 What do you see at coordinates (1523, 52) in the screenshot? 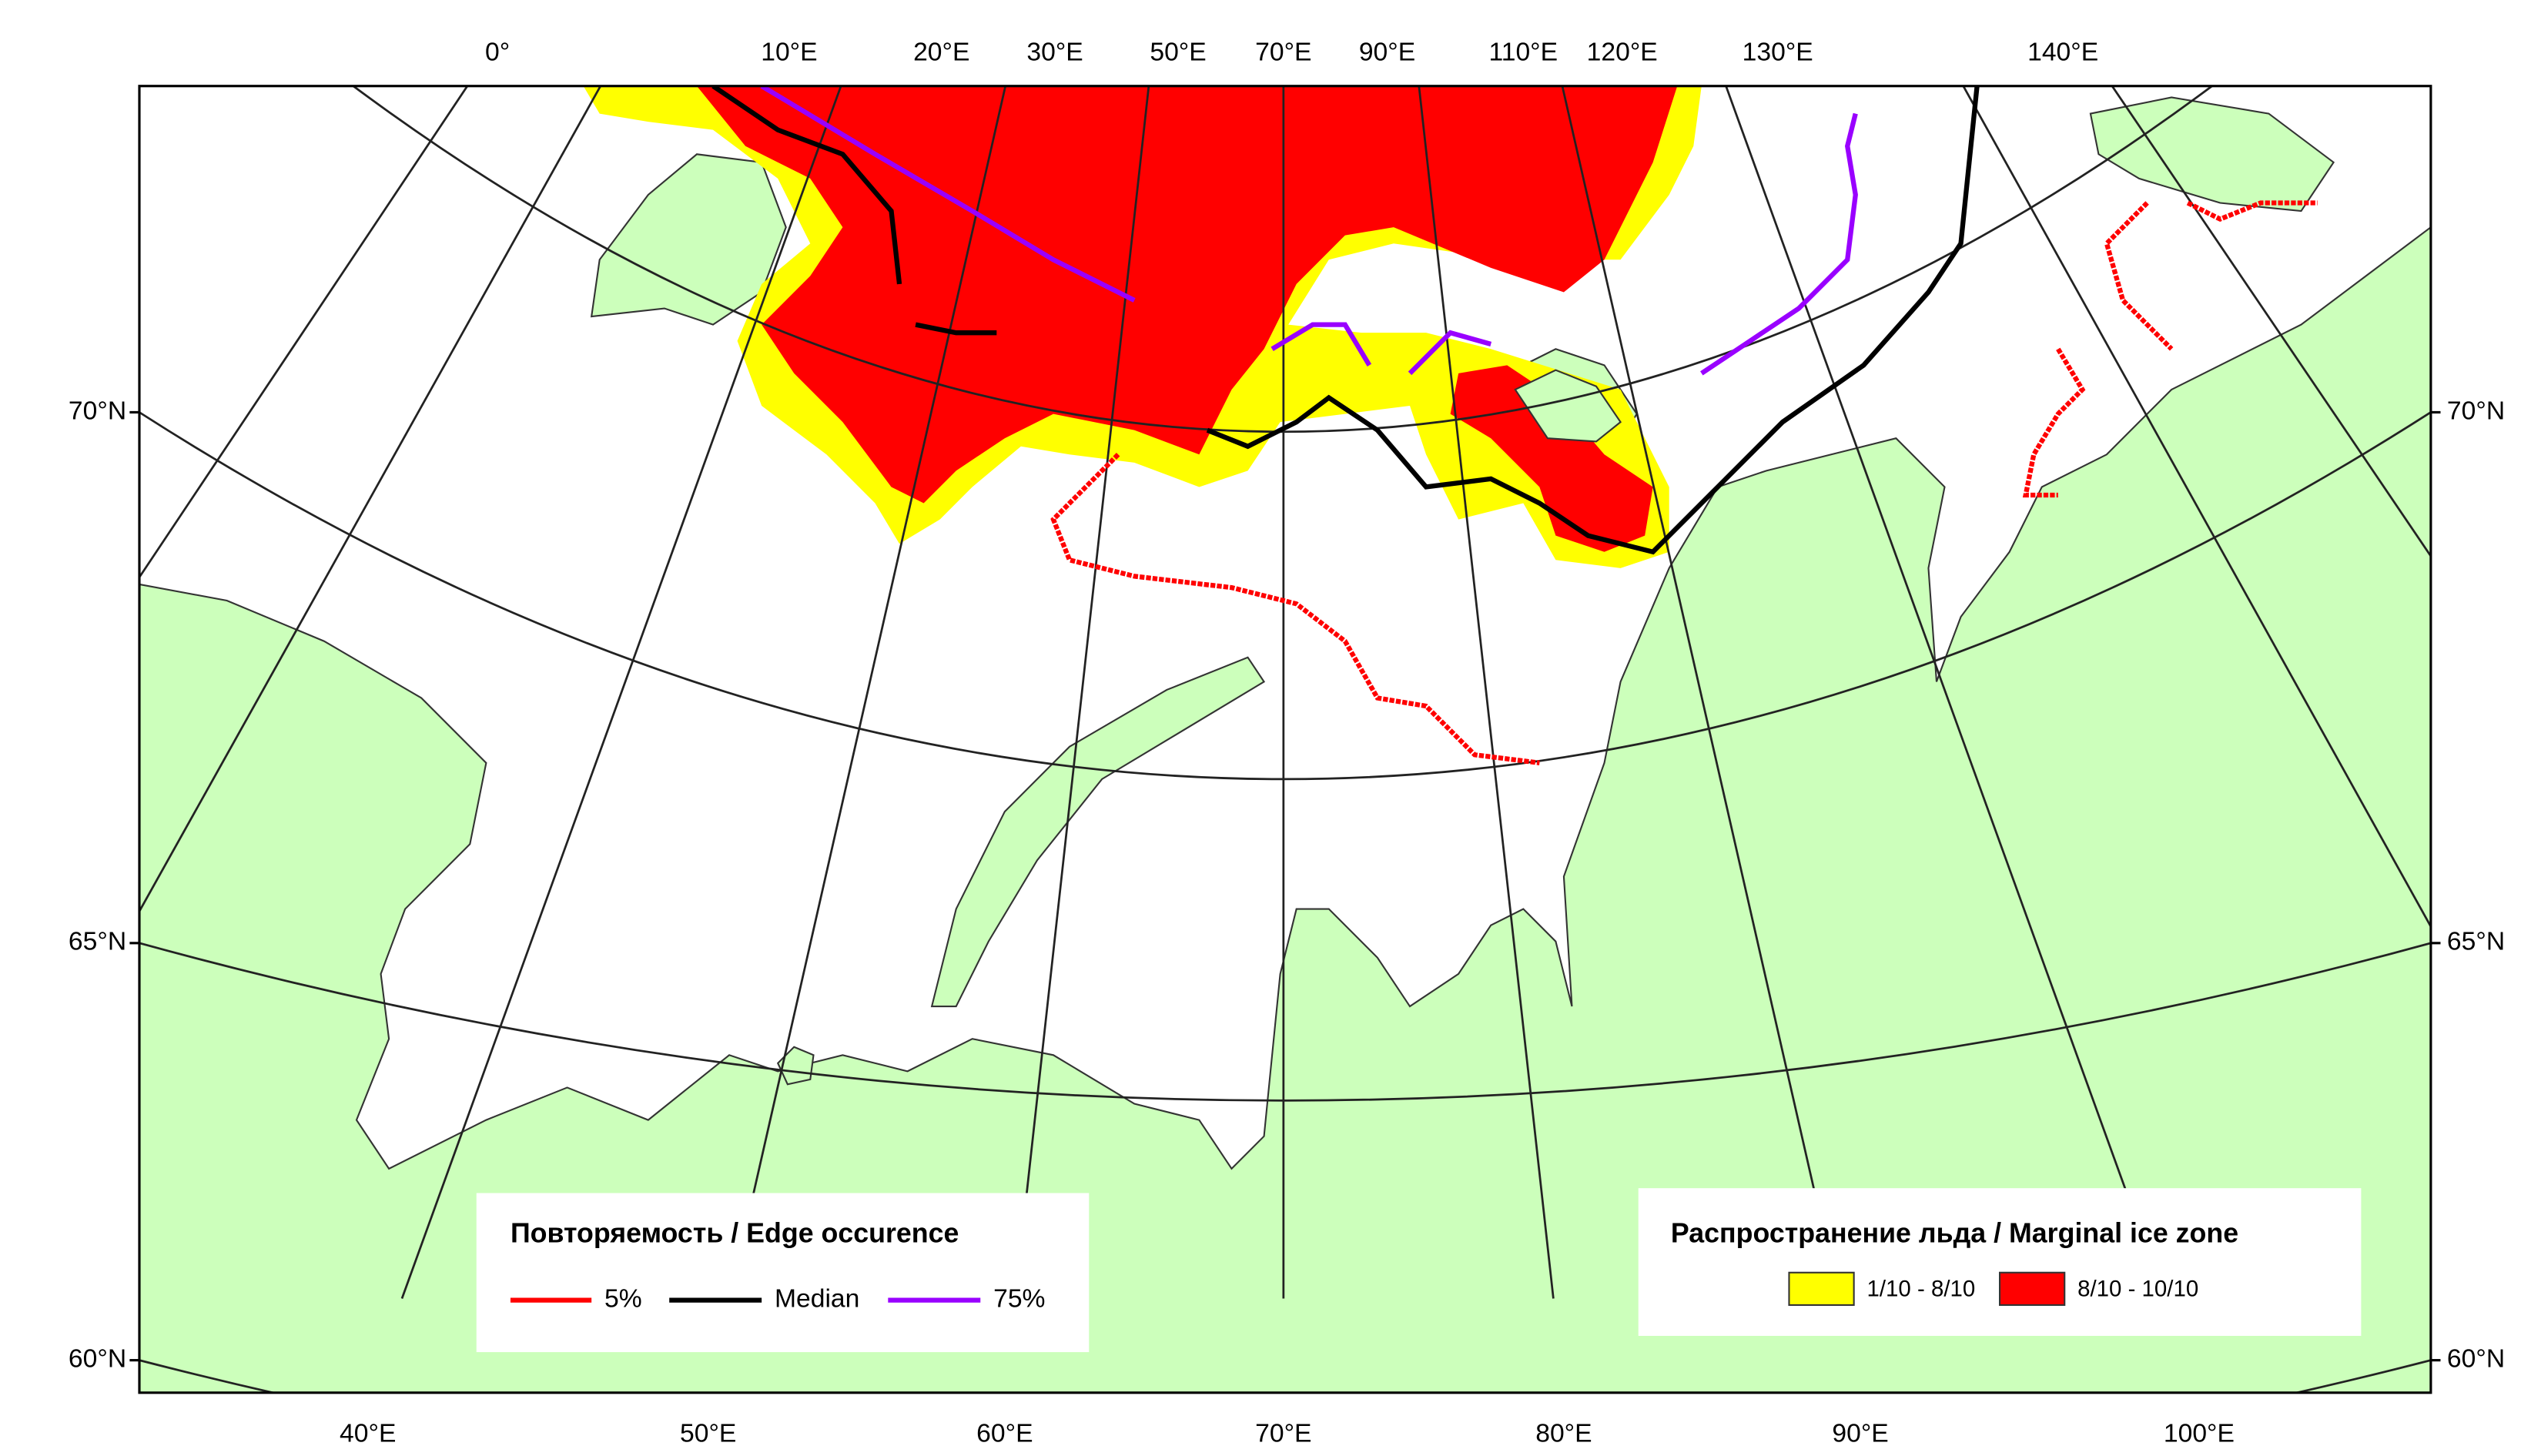
I see `top-label: 110°E` at bounding box center [1523, 52].